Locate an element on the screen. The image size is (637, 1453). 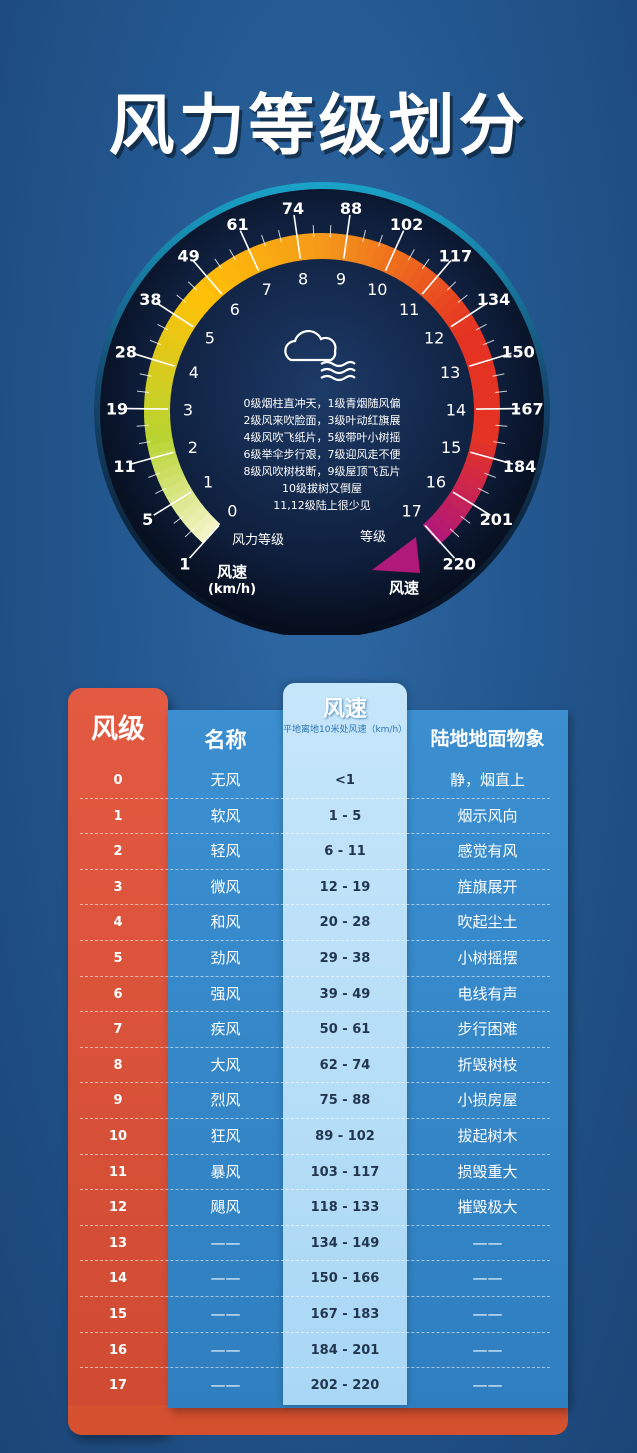
speed-cell: <1 is located at coordinates (345, 780).